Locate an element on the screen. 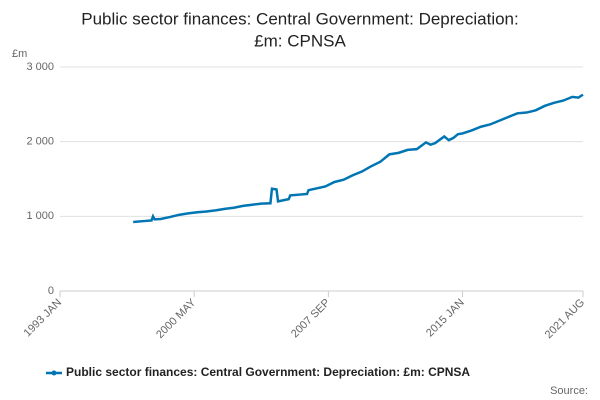 The image size is (600, 400). x-tick-label: 2015 JAN is located at coordinates (445, 318).